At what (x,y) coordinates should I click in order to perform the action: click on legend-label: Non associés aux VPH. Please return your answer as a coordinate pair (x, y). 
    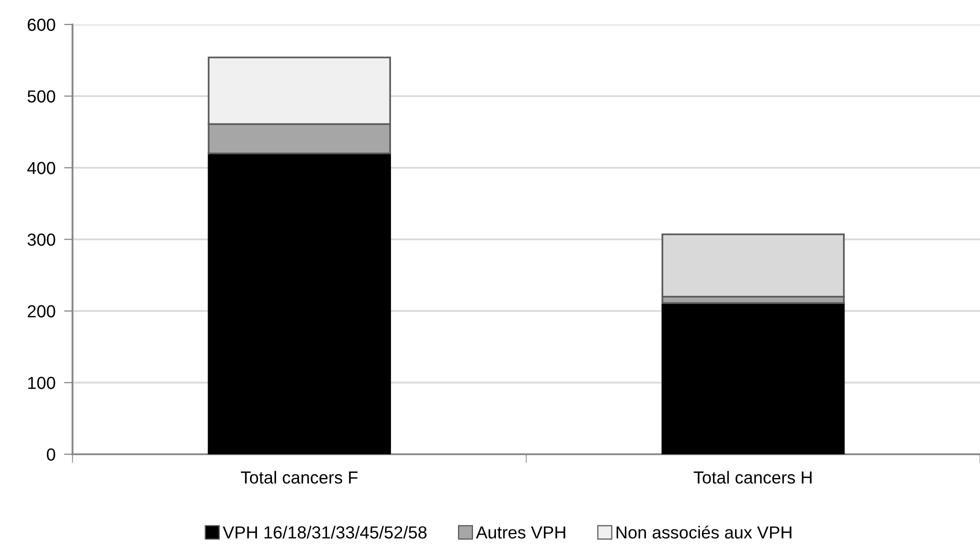
    Looking at the image, I should click on (704, 532).